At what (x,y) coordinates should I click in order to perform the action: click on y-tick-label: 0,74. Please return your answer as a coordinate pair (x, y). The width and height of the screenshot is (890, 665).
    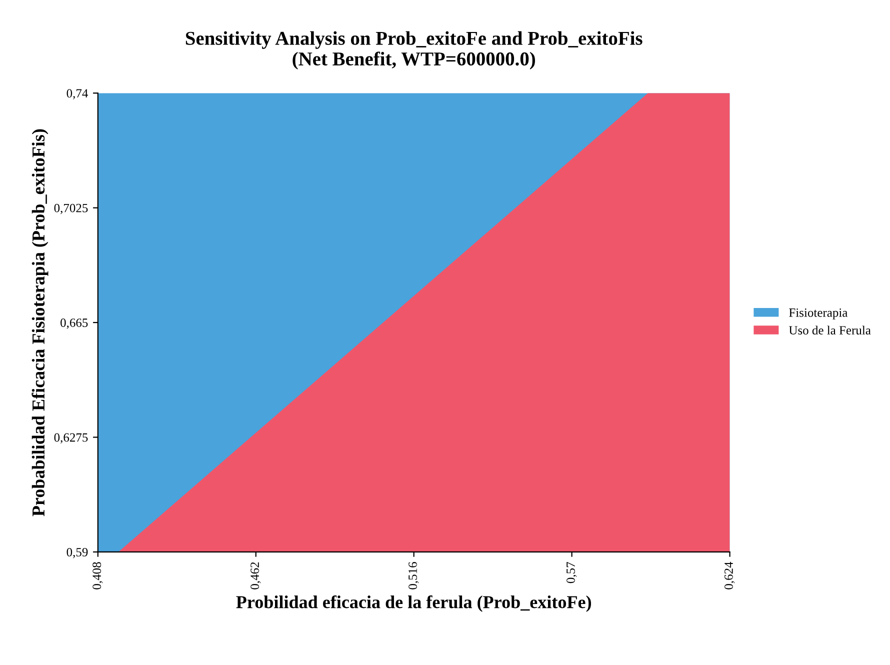
    Looking at the image, I should click on (77, 94).